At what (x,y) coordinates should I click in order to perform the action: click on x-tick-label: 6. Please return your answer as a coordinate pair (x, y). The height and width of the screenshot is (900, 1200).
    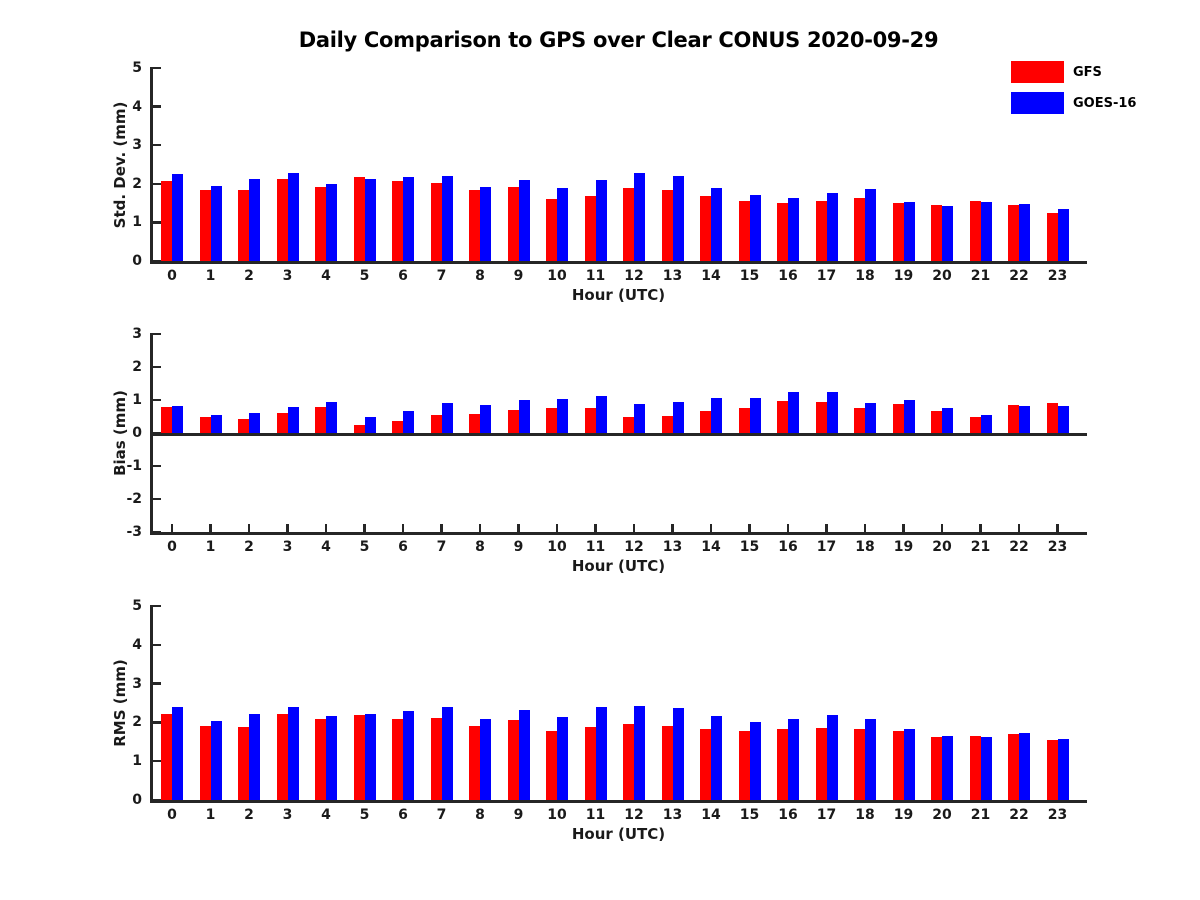
    Looking at the image, I should click on (403, 276).